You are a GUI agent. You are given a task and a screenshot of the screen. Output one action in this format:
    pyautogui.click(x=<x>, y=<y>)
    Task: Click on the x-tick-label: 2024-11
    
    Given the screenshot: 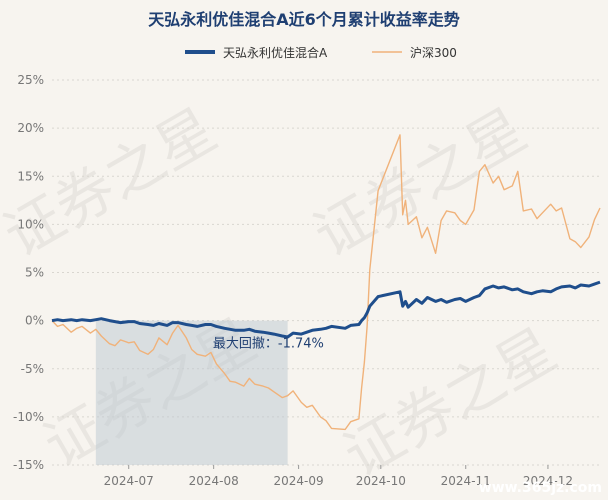 What is the action you would take?
    pyautogui.click(x=466, y=481)
    